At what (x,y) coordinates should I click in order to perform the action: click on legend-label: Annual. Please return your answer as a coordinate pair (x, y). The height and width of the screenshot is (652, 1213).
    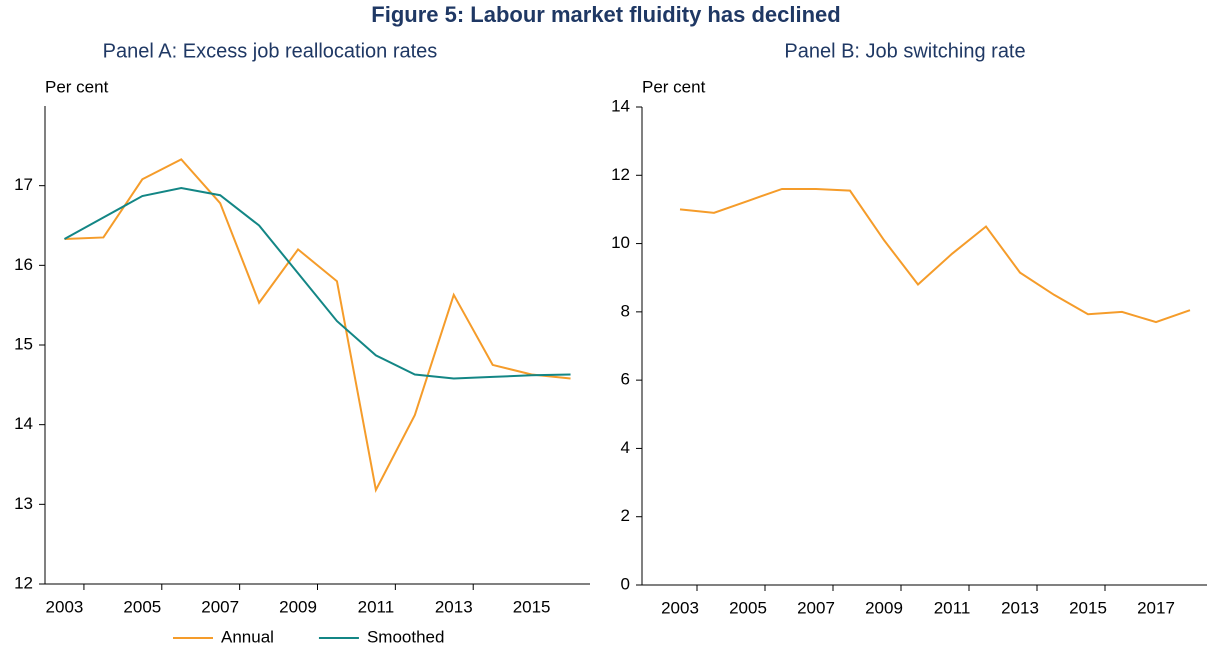
    Looking at the image, I should click on (247, 636).